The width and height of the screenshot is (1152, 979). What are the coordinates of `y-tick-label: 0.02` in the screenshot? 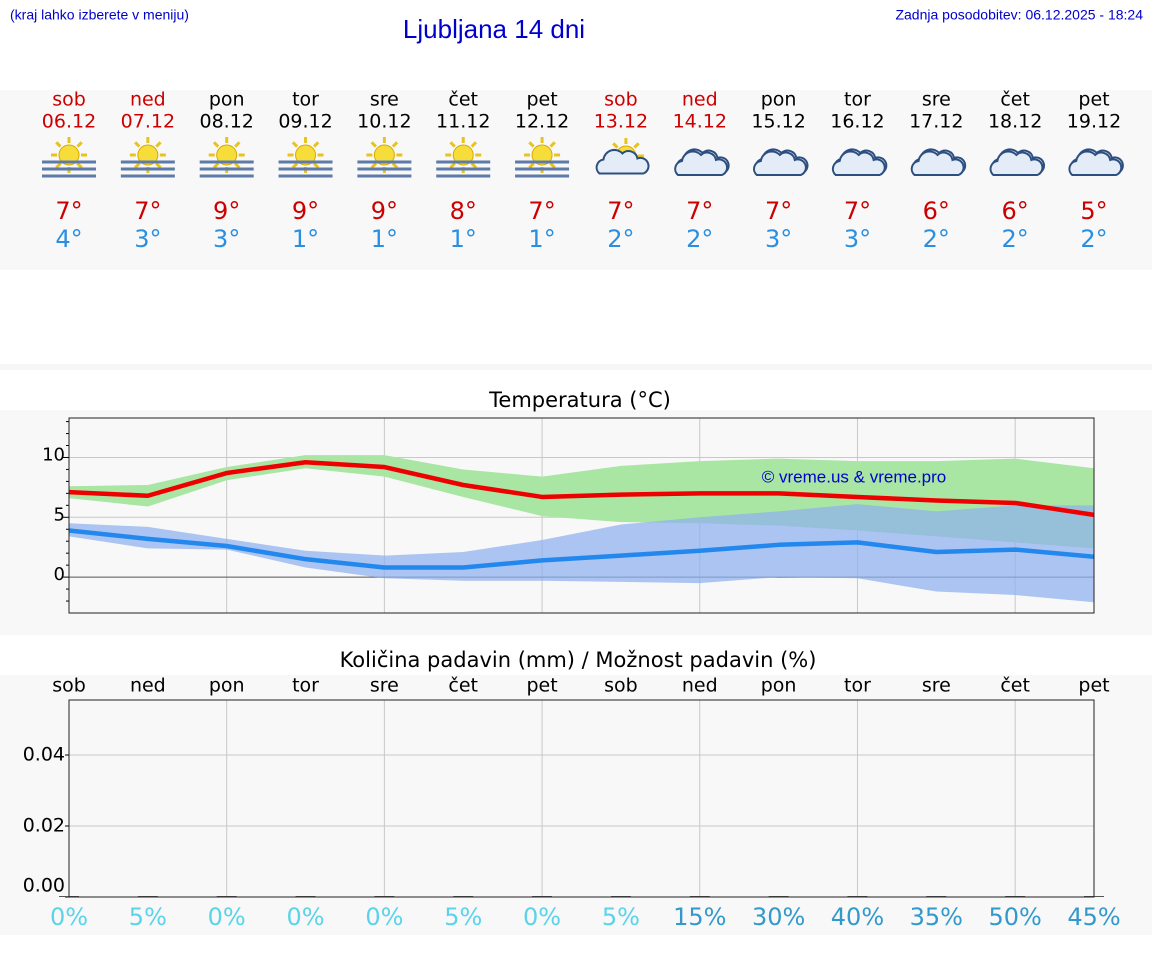 It's located at (44, 826).